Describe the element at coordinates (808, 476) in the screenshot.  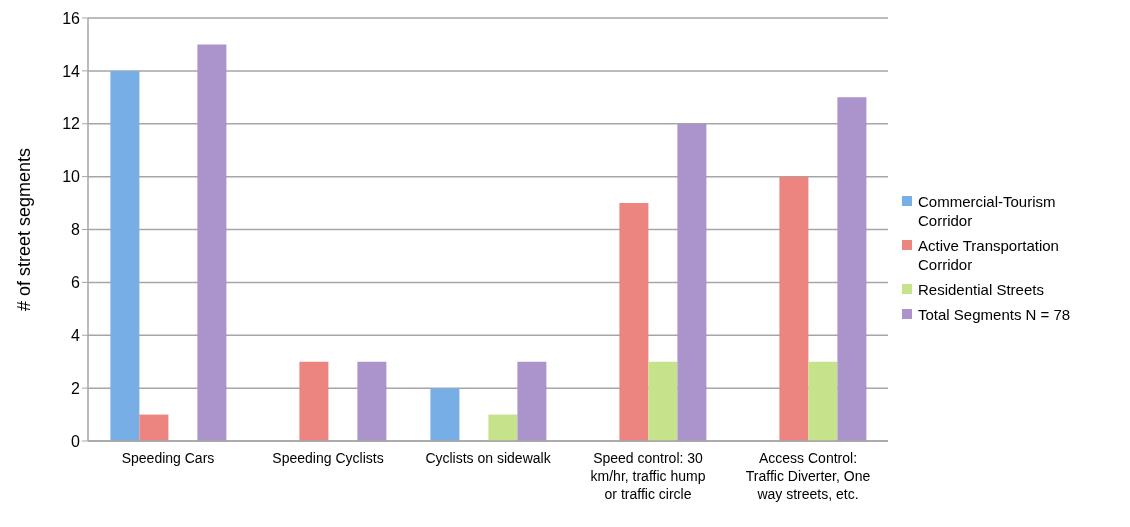
I see `x-tick-label: Access Control: Traffic Diverter, One way streets, etc.` at that location.